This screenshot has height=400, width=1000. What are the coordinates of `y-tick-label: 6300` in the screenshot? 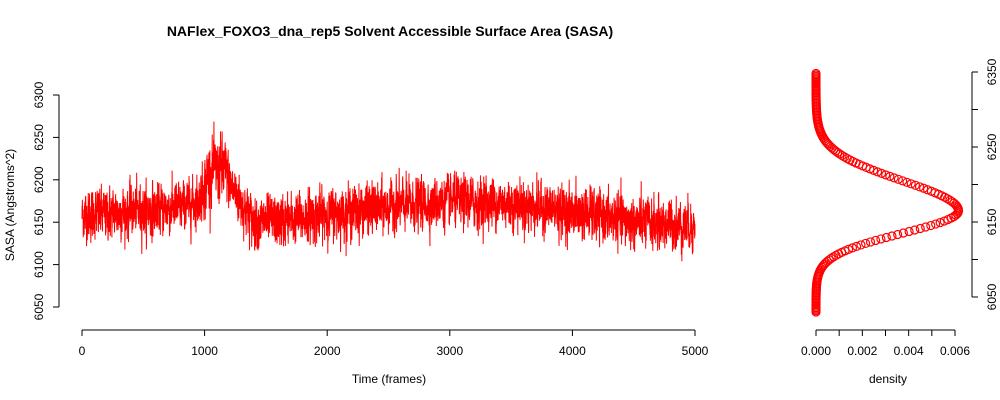 It's located at (39, 94).